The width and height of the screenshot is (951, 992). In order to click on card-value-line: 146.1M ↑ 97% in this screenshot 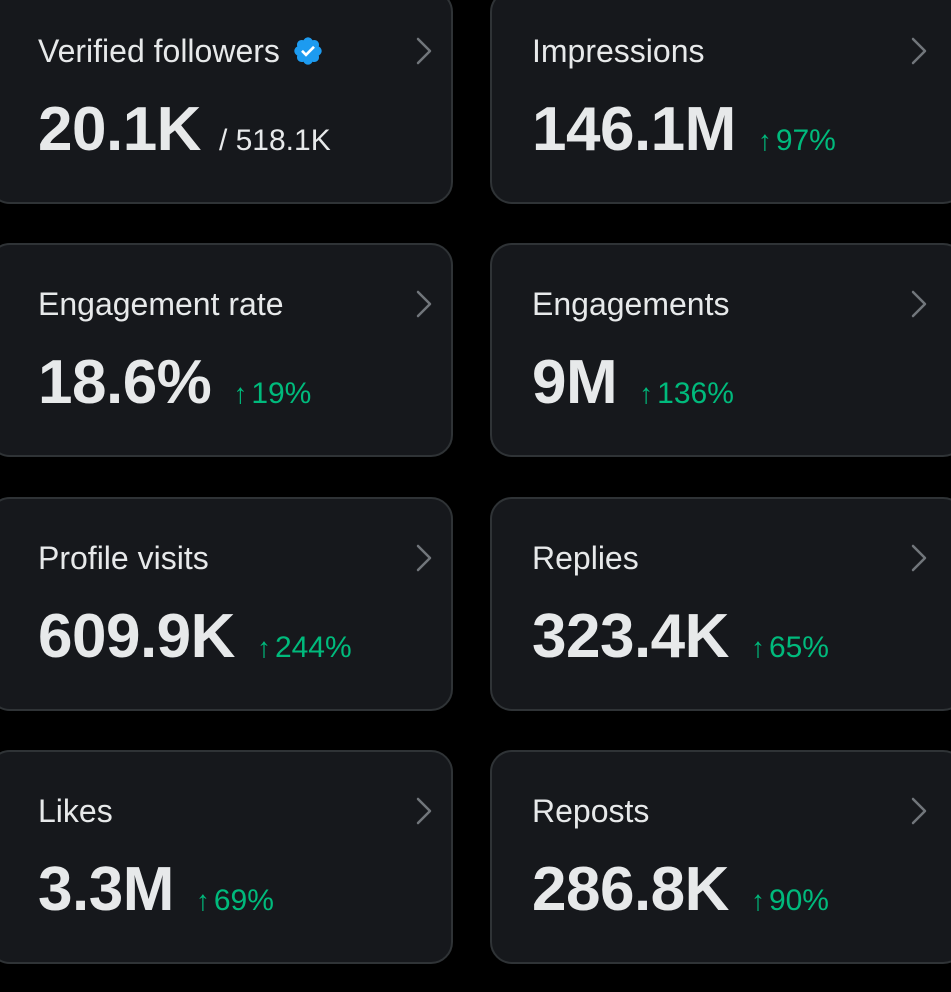, I will do `click(684, 130)`.